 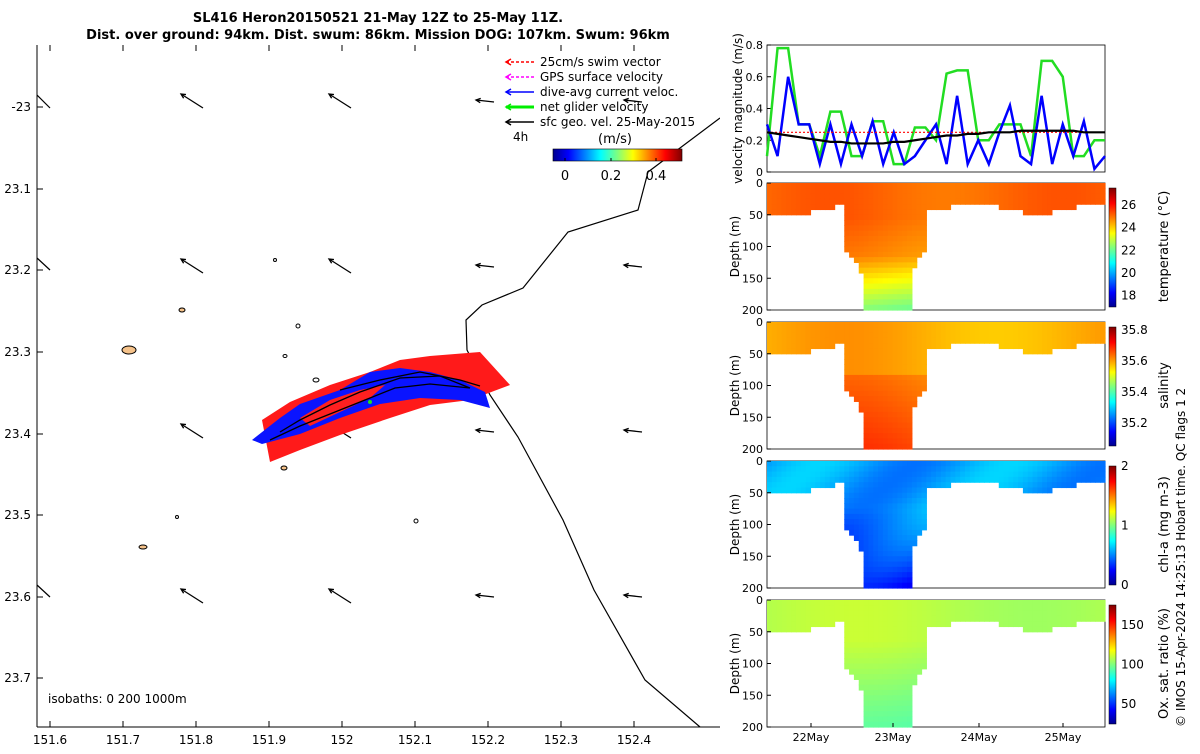 I want to click on date-tick-label: 25May, so click(x=1063, y=737).